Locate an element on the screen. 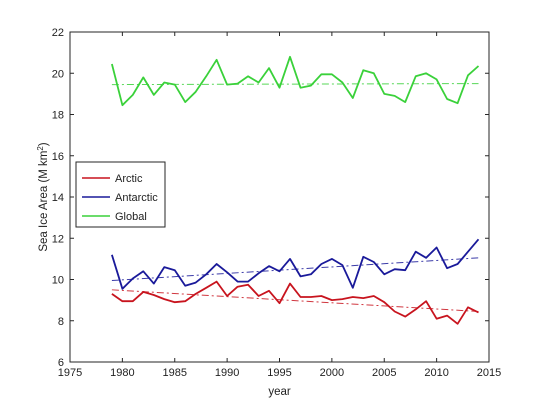  y-axis-label: Sea Ice Area (M km2) is located at coordinates (43, 196).